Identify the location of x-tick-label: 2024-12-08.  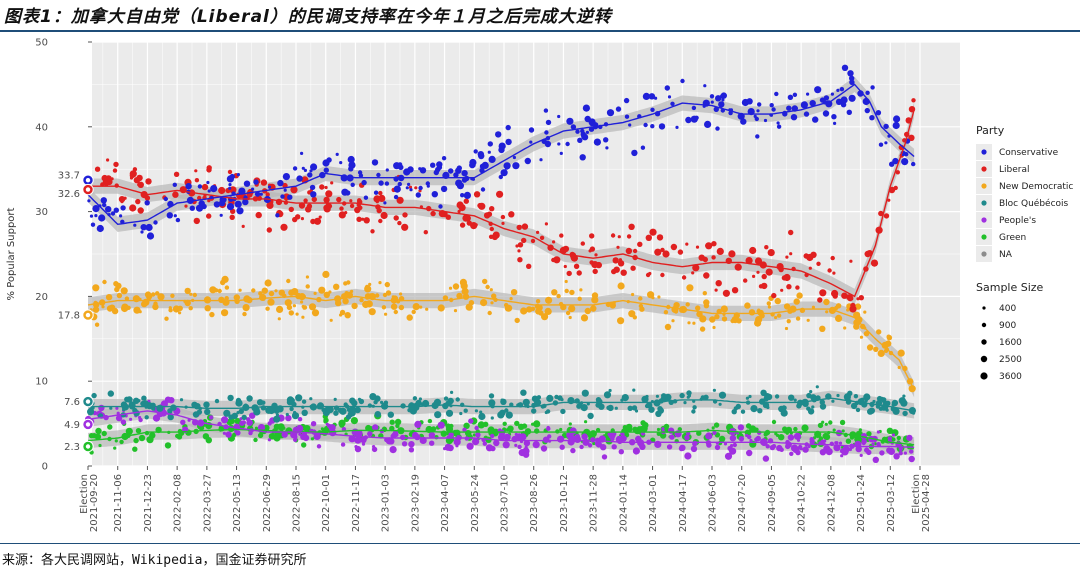
(831, 503).